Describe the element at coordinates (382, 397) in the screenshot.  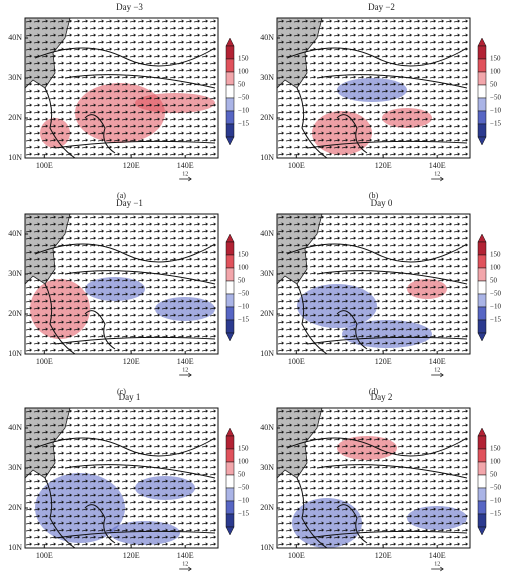
I see `panel-title: Day 2` at that location.